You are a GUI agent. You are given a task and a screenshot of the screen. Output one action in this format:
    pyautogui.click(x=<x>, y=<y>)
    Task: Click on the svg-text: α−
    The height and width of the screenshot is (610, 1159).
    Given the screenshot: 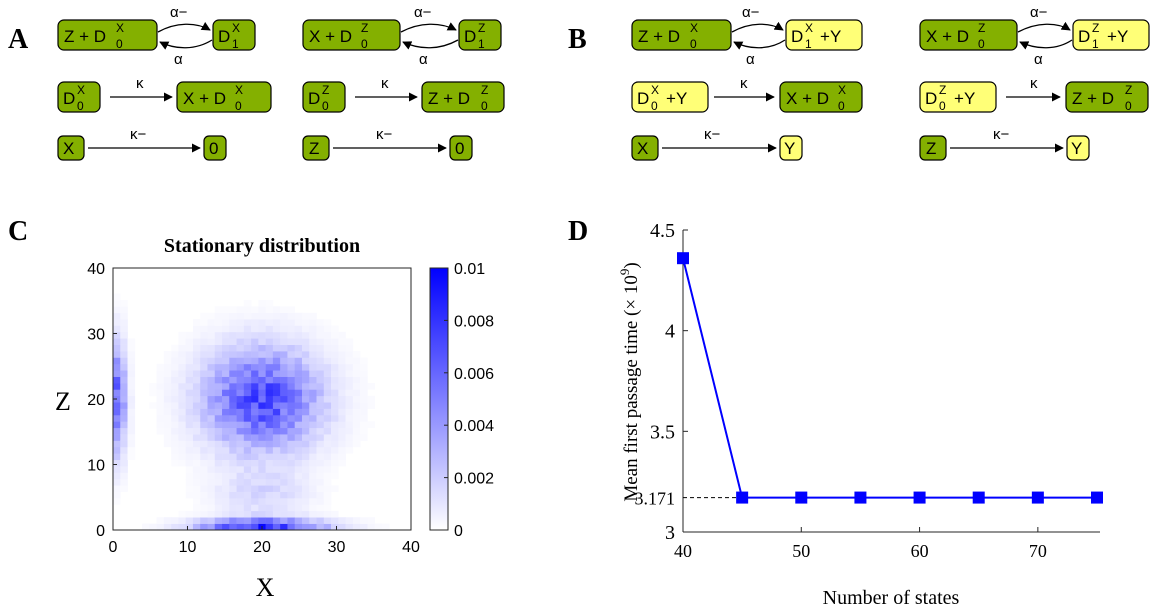 What is the action you would take?
    pyautogui.click(x=423, y=12)
    